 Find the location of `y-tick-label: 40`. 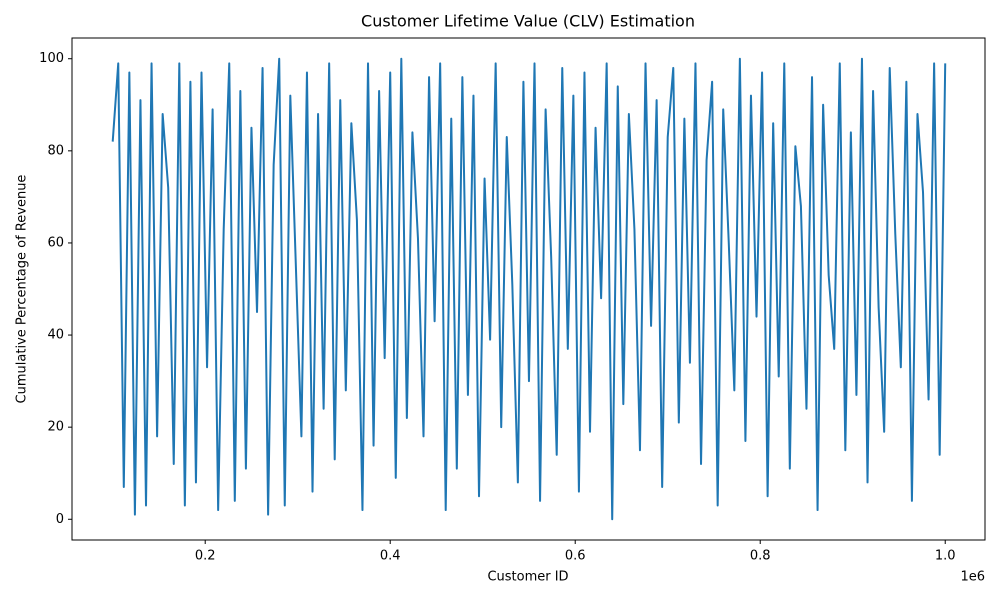

y-tick-label: 40 is located at coordinates (55, 335).